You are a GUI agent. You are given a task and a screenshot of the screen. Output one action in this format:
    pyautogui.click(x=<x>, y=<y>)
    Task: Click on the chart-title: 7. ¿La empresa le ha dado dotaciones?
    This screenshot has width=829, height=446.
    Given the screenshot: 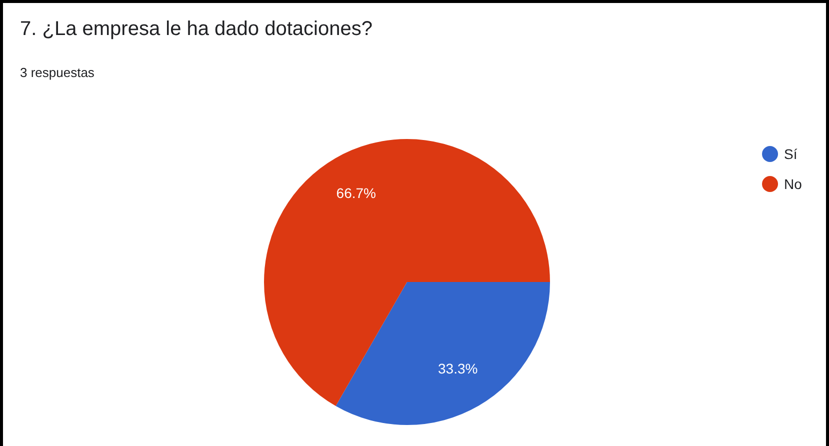 What is the action you would take?
    pyautogui.click(x=196, y=29)
    